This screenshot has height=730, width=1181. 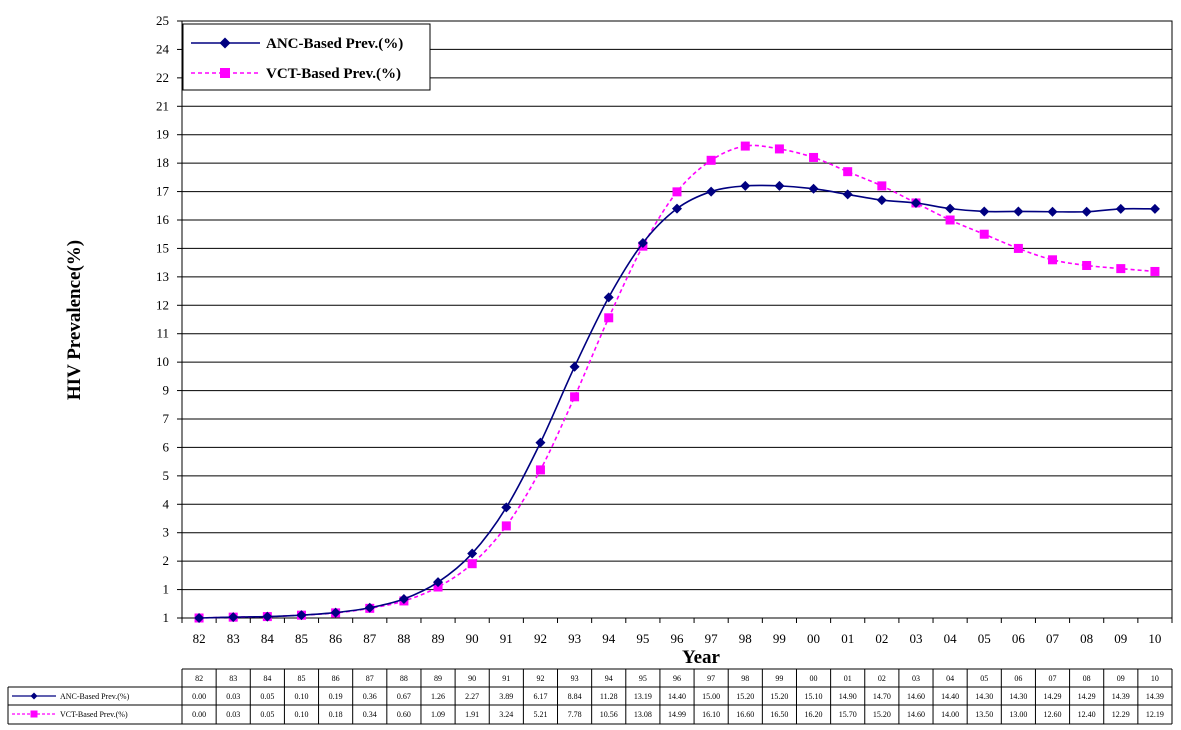 I want to click on table-header-cell: 99, so click(x=779, y=678).